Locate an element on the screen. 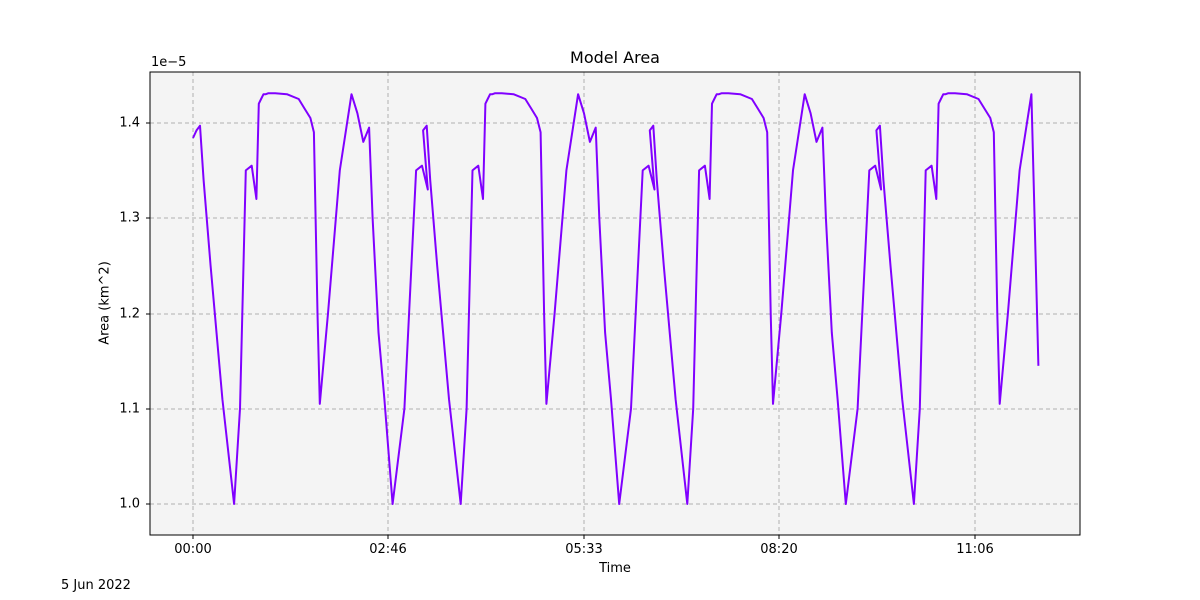  x-tick-label: 00:00 is located at coordinates (193, 549).